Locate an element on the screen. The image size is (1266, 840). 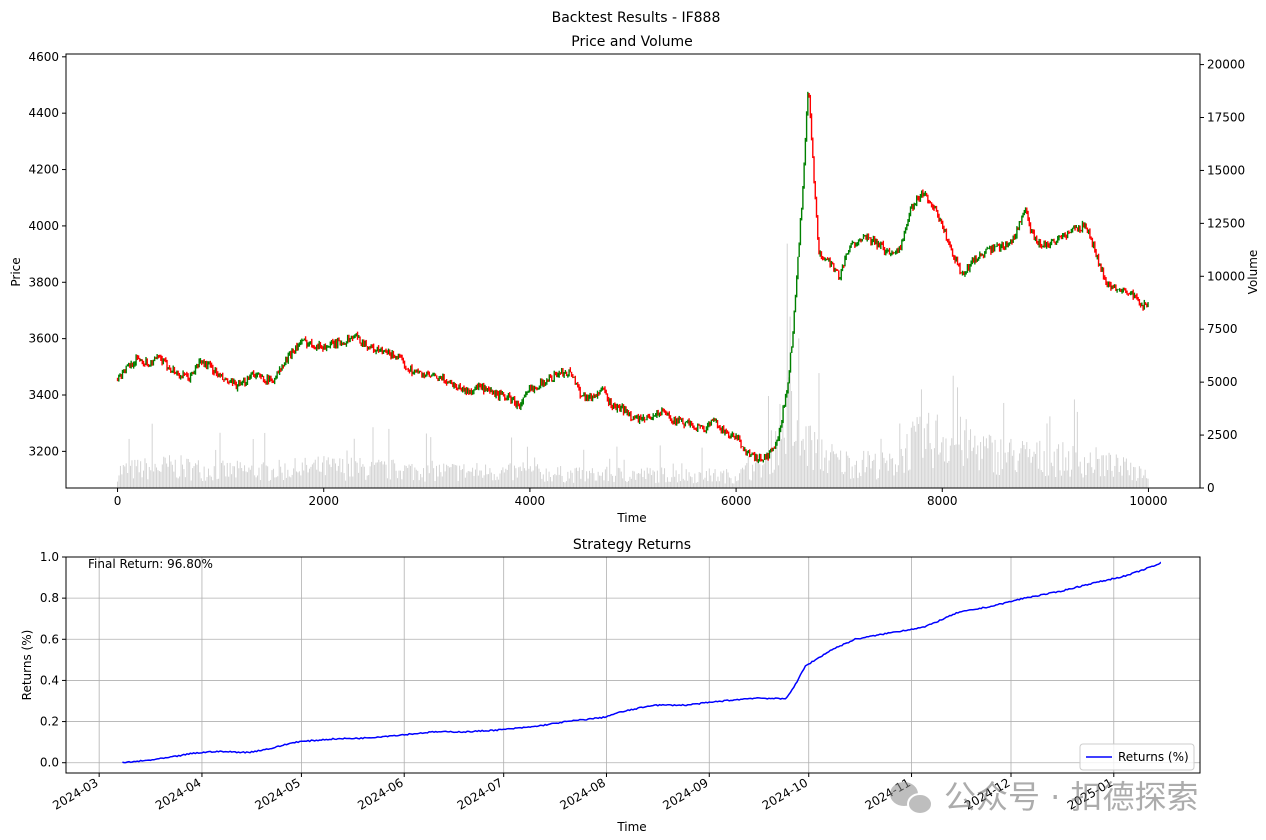
y2-tick-label: 5000 is located at coordinates (1222, 382).